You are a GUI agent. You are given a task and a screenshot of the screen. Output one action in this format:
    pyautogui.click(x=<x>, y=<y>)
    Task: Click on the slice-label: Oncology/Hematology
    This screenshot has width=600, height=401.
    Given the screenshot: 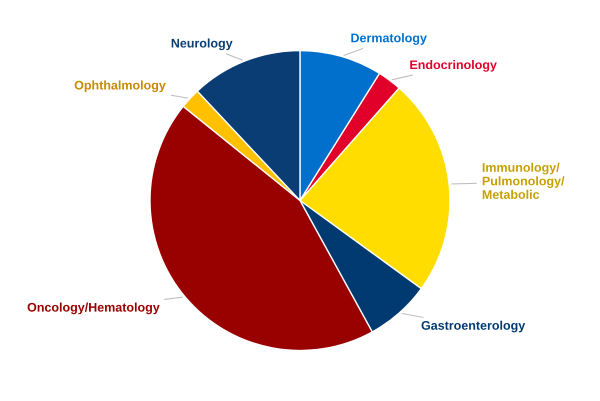 What is the action you would take?
    pyautogui.click(x=94, y=308)
    